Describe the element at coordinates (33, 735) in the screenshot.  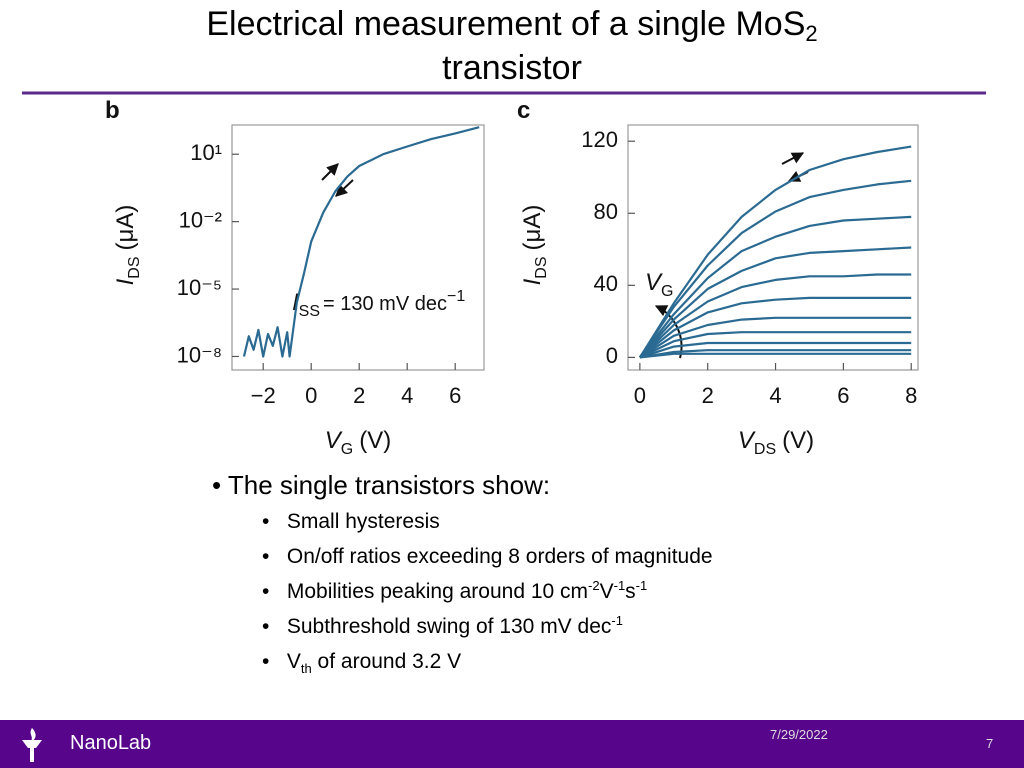
I see `logo-flame` at that location.